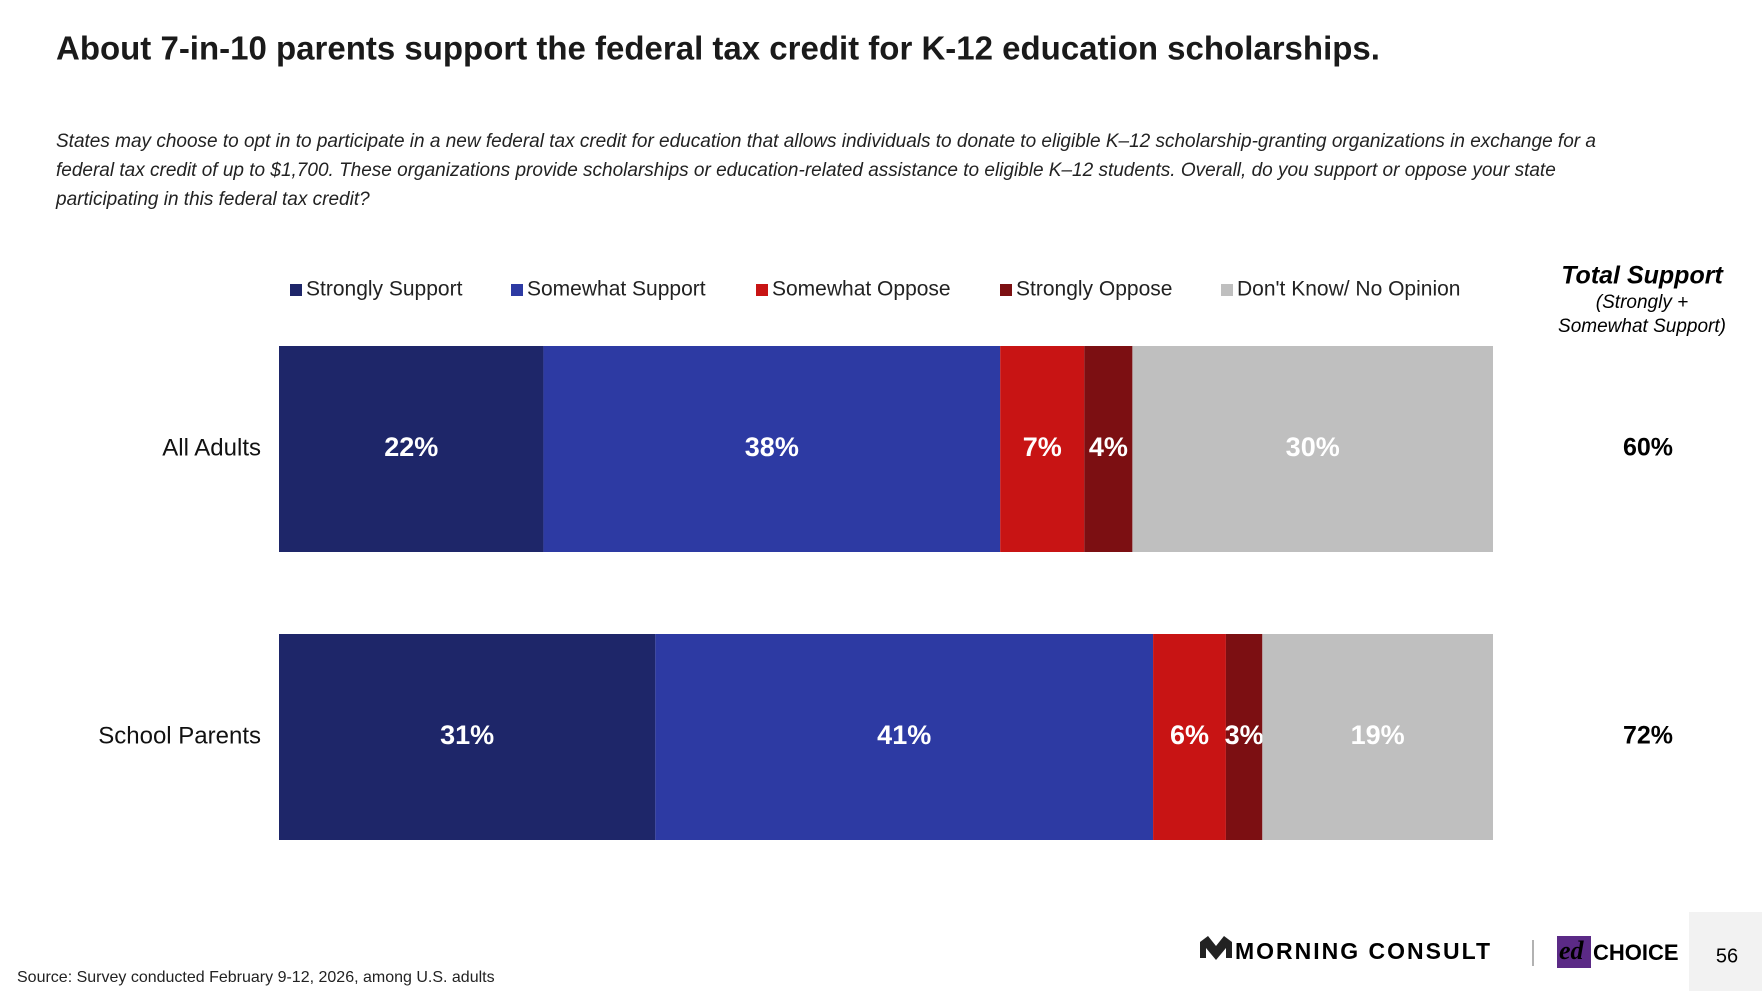 This screenshot has width=1762, height=991. I want to click on data-label: 3%, so click(1244, 735).